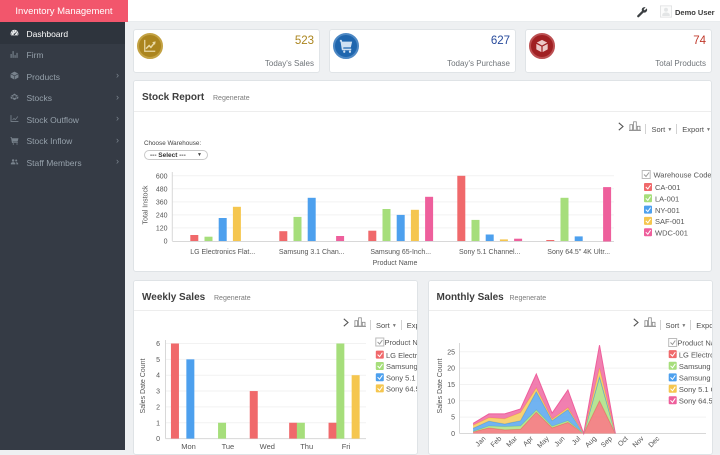 The height and width of the screenshot is (455, 720). Describe the element at coordinates (451, 352) in the screenshot. I see `svg-text: 25` at that location.